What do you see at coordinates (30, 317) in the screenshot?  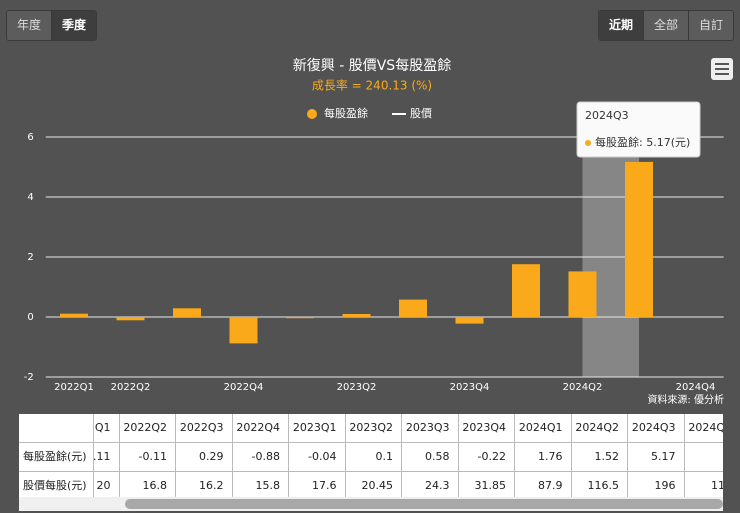 I see `y-tick-label: 0` at bounding box center [30, 317].